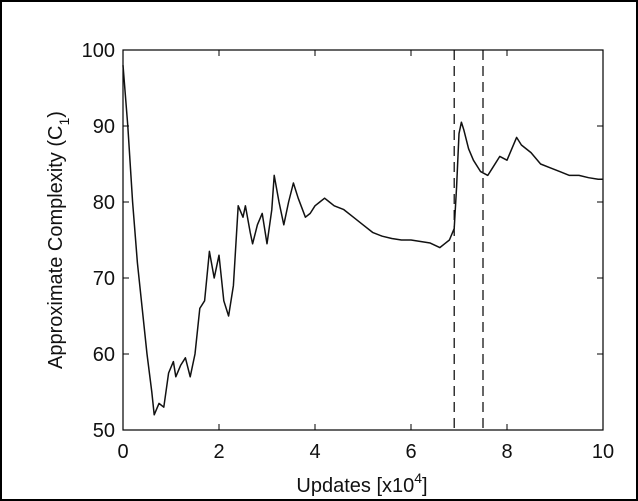  I want to click on x-tick-label: 0, so click(122, 452).